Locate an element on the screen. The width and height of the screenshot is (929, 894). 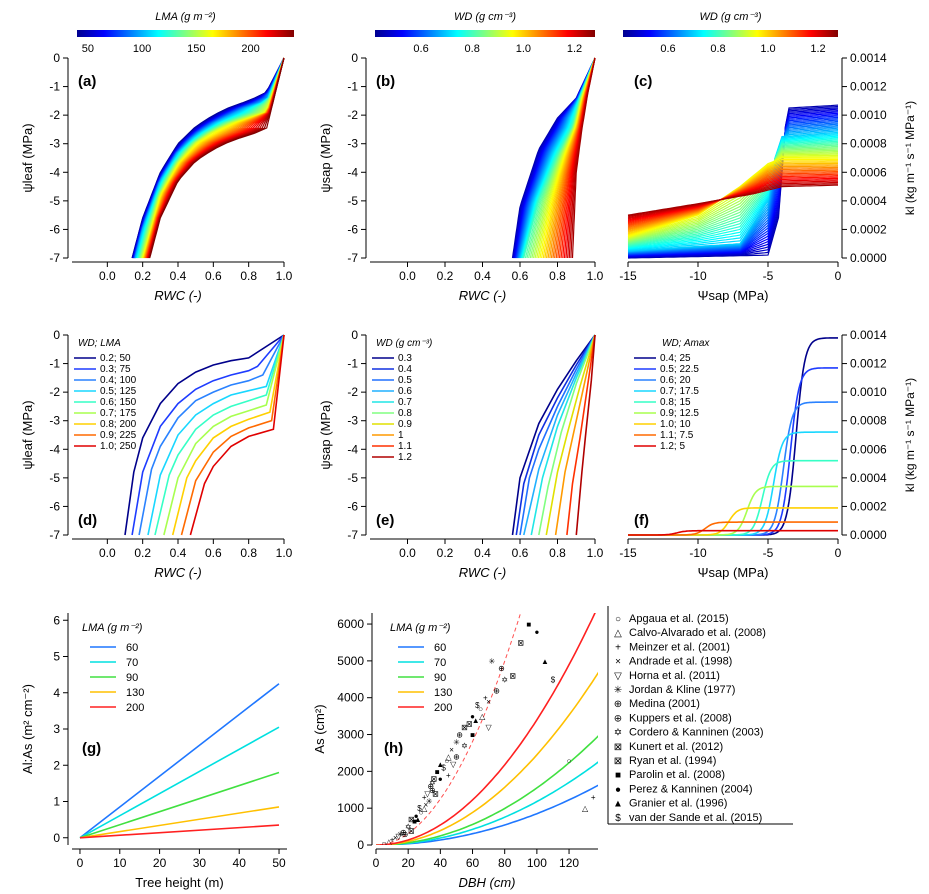
legend-entry: 1.2 is located at coordinates (405, 457).